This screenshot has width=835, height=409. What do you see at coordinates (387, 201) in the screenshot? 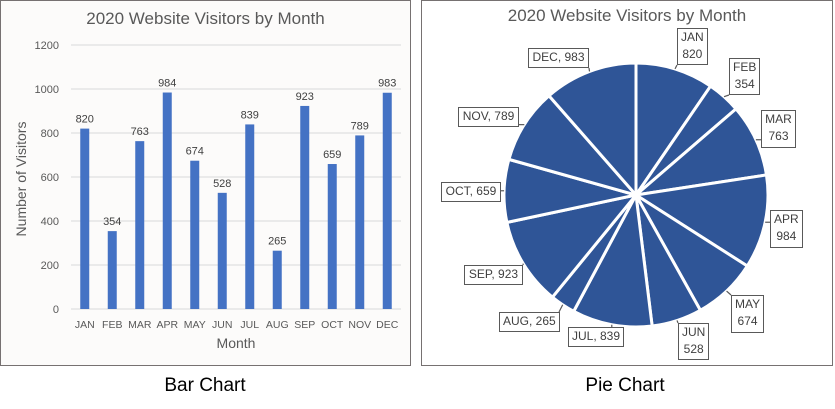
I see `bar-dec` at bounding box center [387, 201].